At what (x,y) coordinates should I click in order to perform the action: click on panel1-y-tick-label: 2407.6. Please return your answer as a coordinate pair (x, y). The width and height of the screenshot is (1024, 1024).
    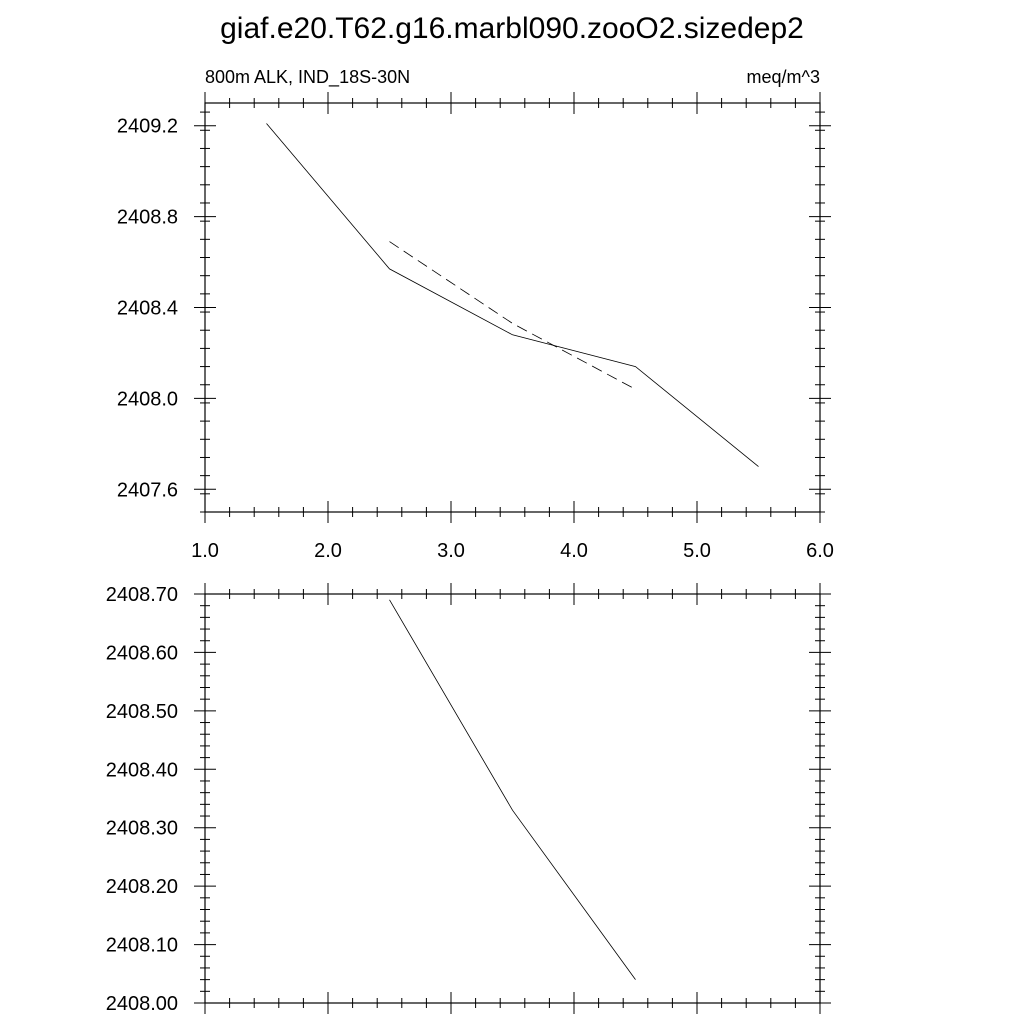
    Looking at the image, I should click on (147, 490).